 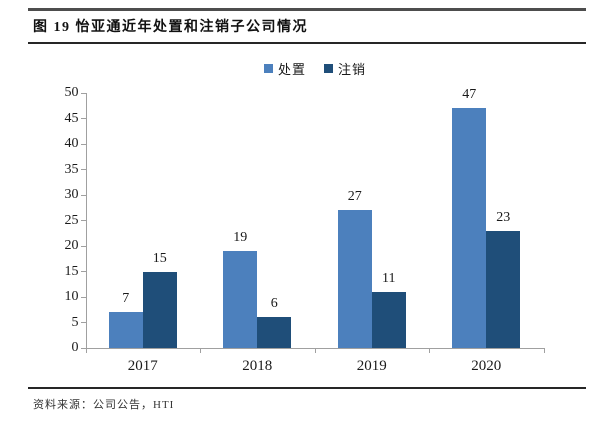 I want to click on bar-value-label: 15, so click(x=159, y=258).